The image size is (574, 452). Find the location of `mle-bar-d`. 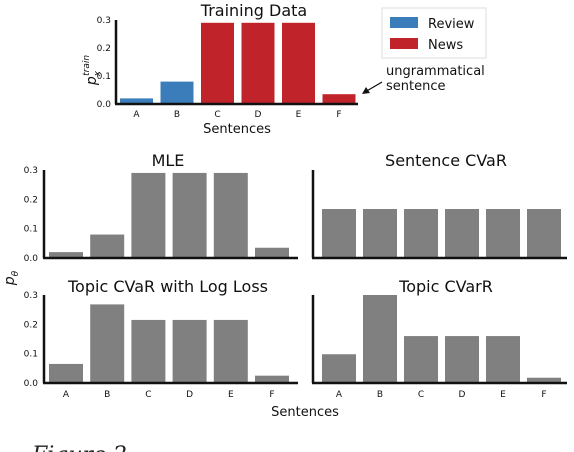

mle-bar-d is located at coordinates (189, 215).